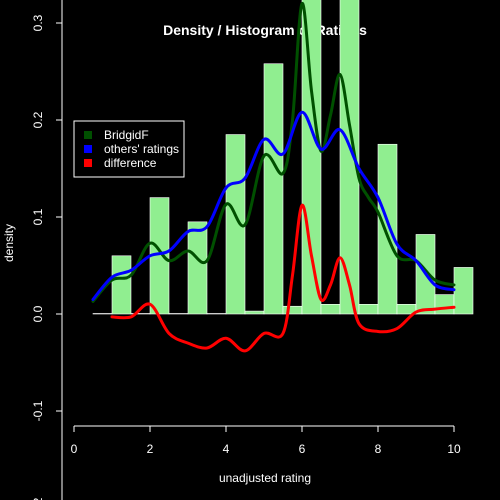 The height and width of the screenshot is (500, 500). I want to click on legend-box, so click(129, 149).